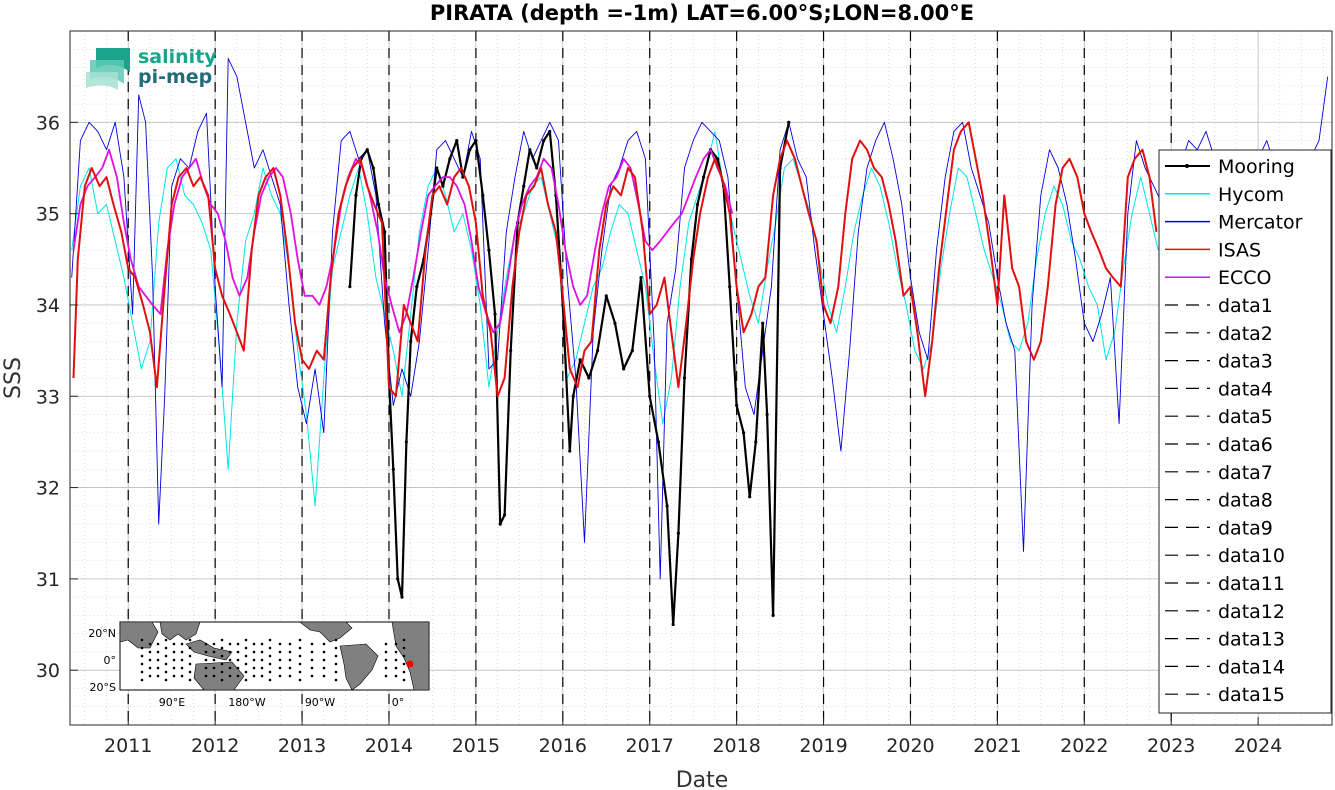  What do you see at coordinates (1245, 417) in the screenshot?
I see `legend-entry-data5: data5` at bounding box center [1245, 417].